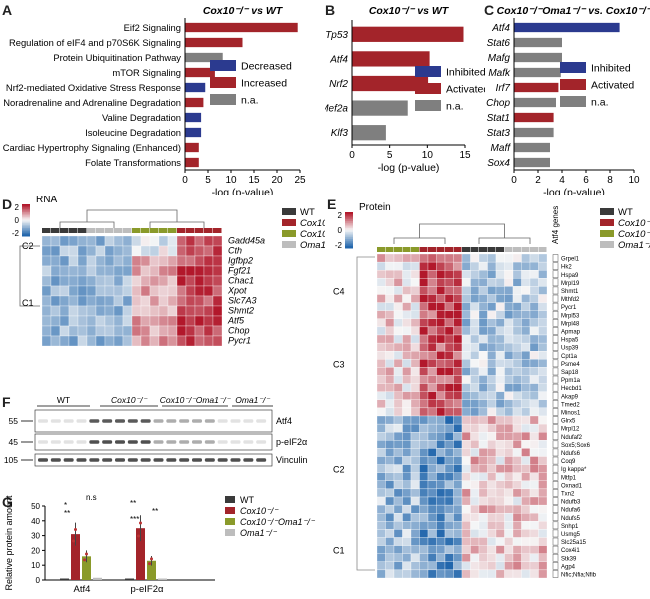 Image resolution: width=650 pixels, height=599 pixels. What do you see at coordinates (568, 567) in the screenshot?
I see `protein-label: Agp4` at bounding box center [568, 567].